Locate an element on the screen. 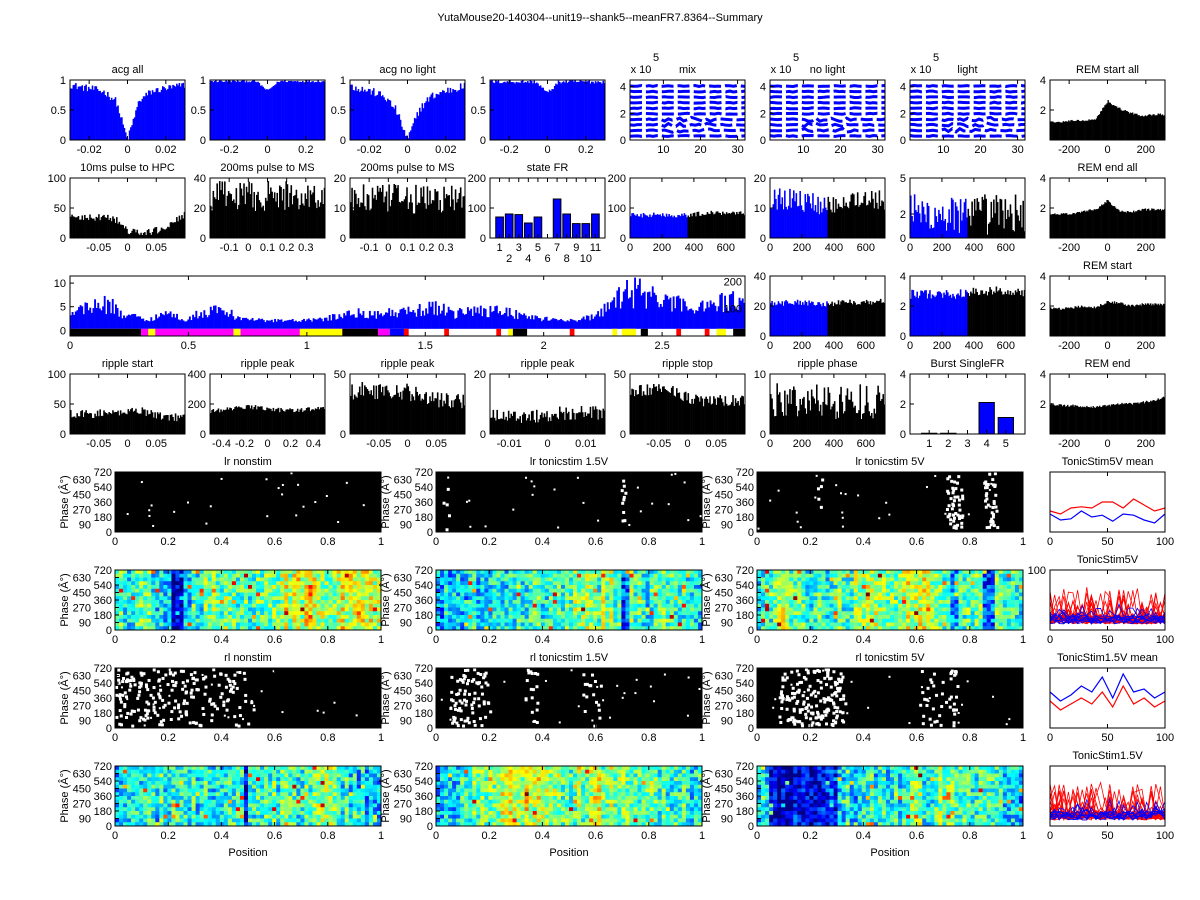 Image resolution: width=1200 pixels, height=900 pixels. x-tick-label: 30 is located at coordinates (877, 150).